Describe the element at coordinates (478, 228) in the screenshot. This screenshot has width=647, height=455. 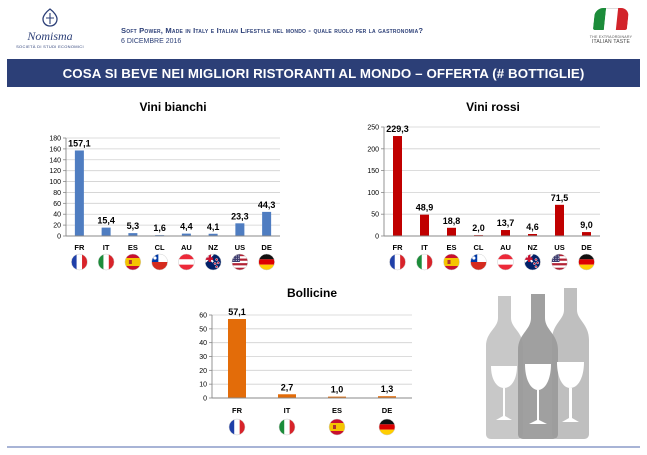
I see `data-label: 2,0` at that location.